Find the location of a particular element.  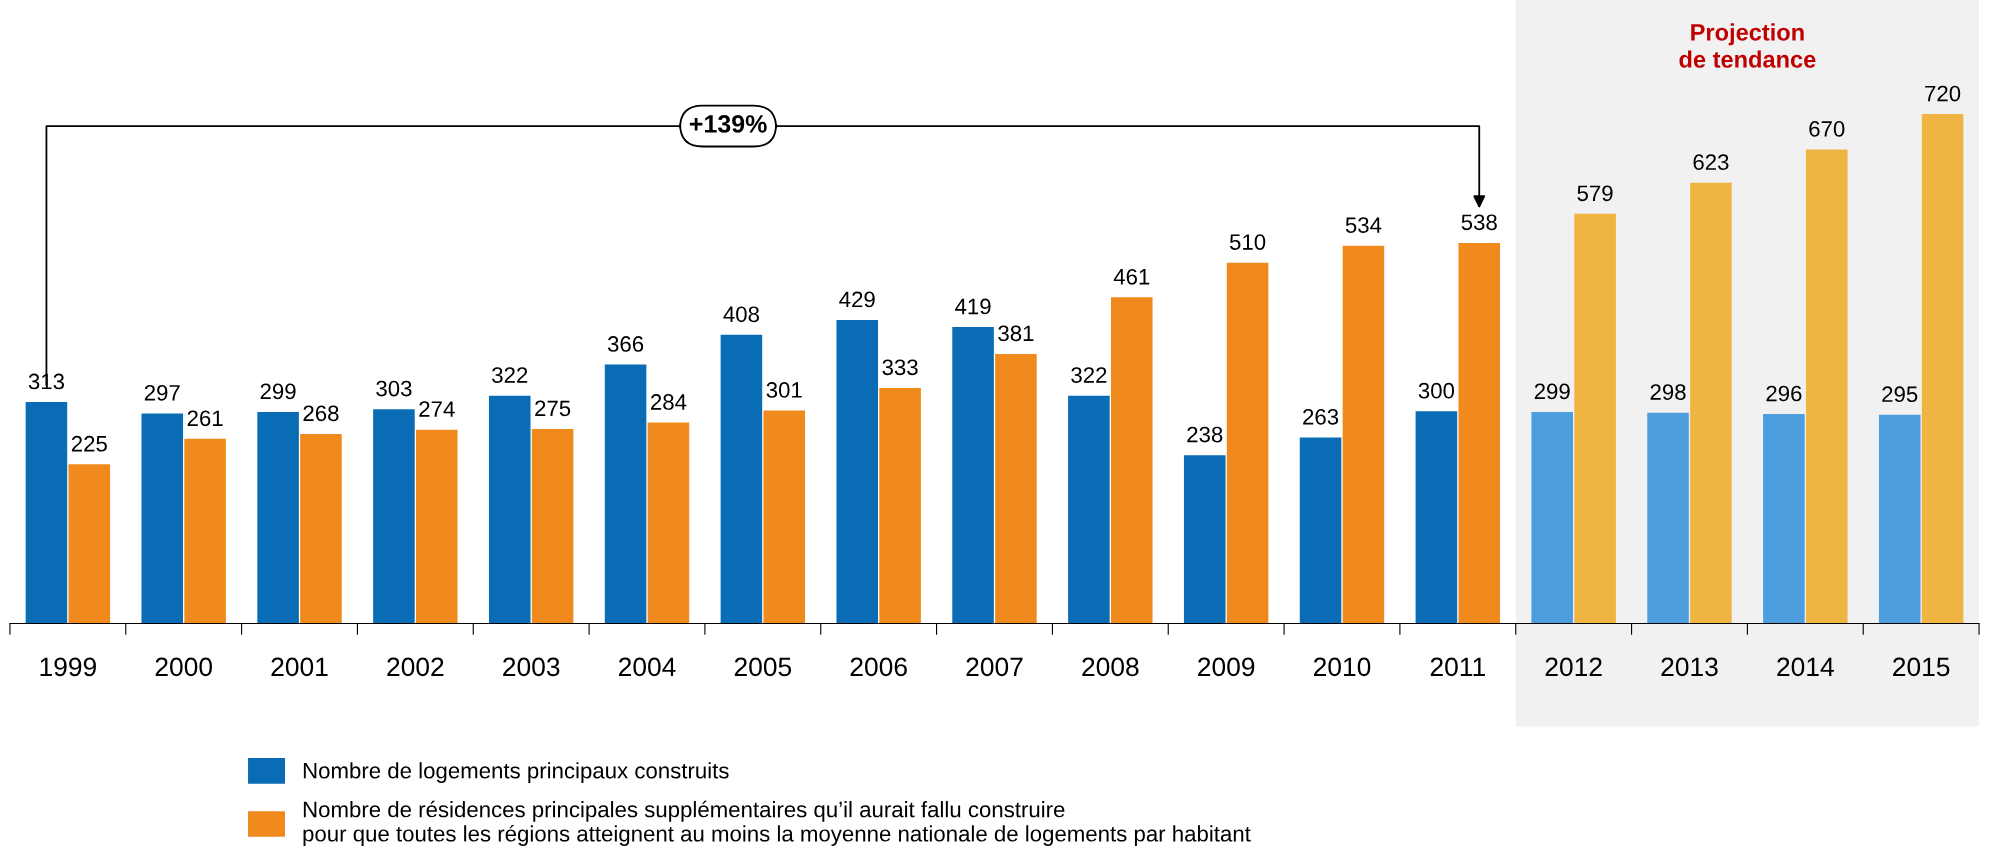

data-label: 419 is located at coordinates (973, 306).